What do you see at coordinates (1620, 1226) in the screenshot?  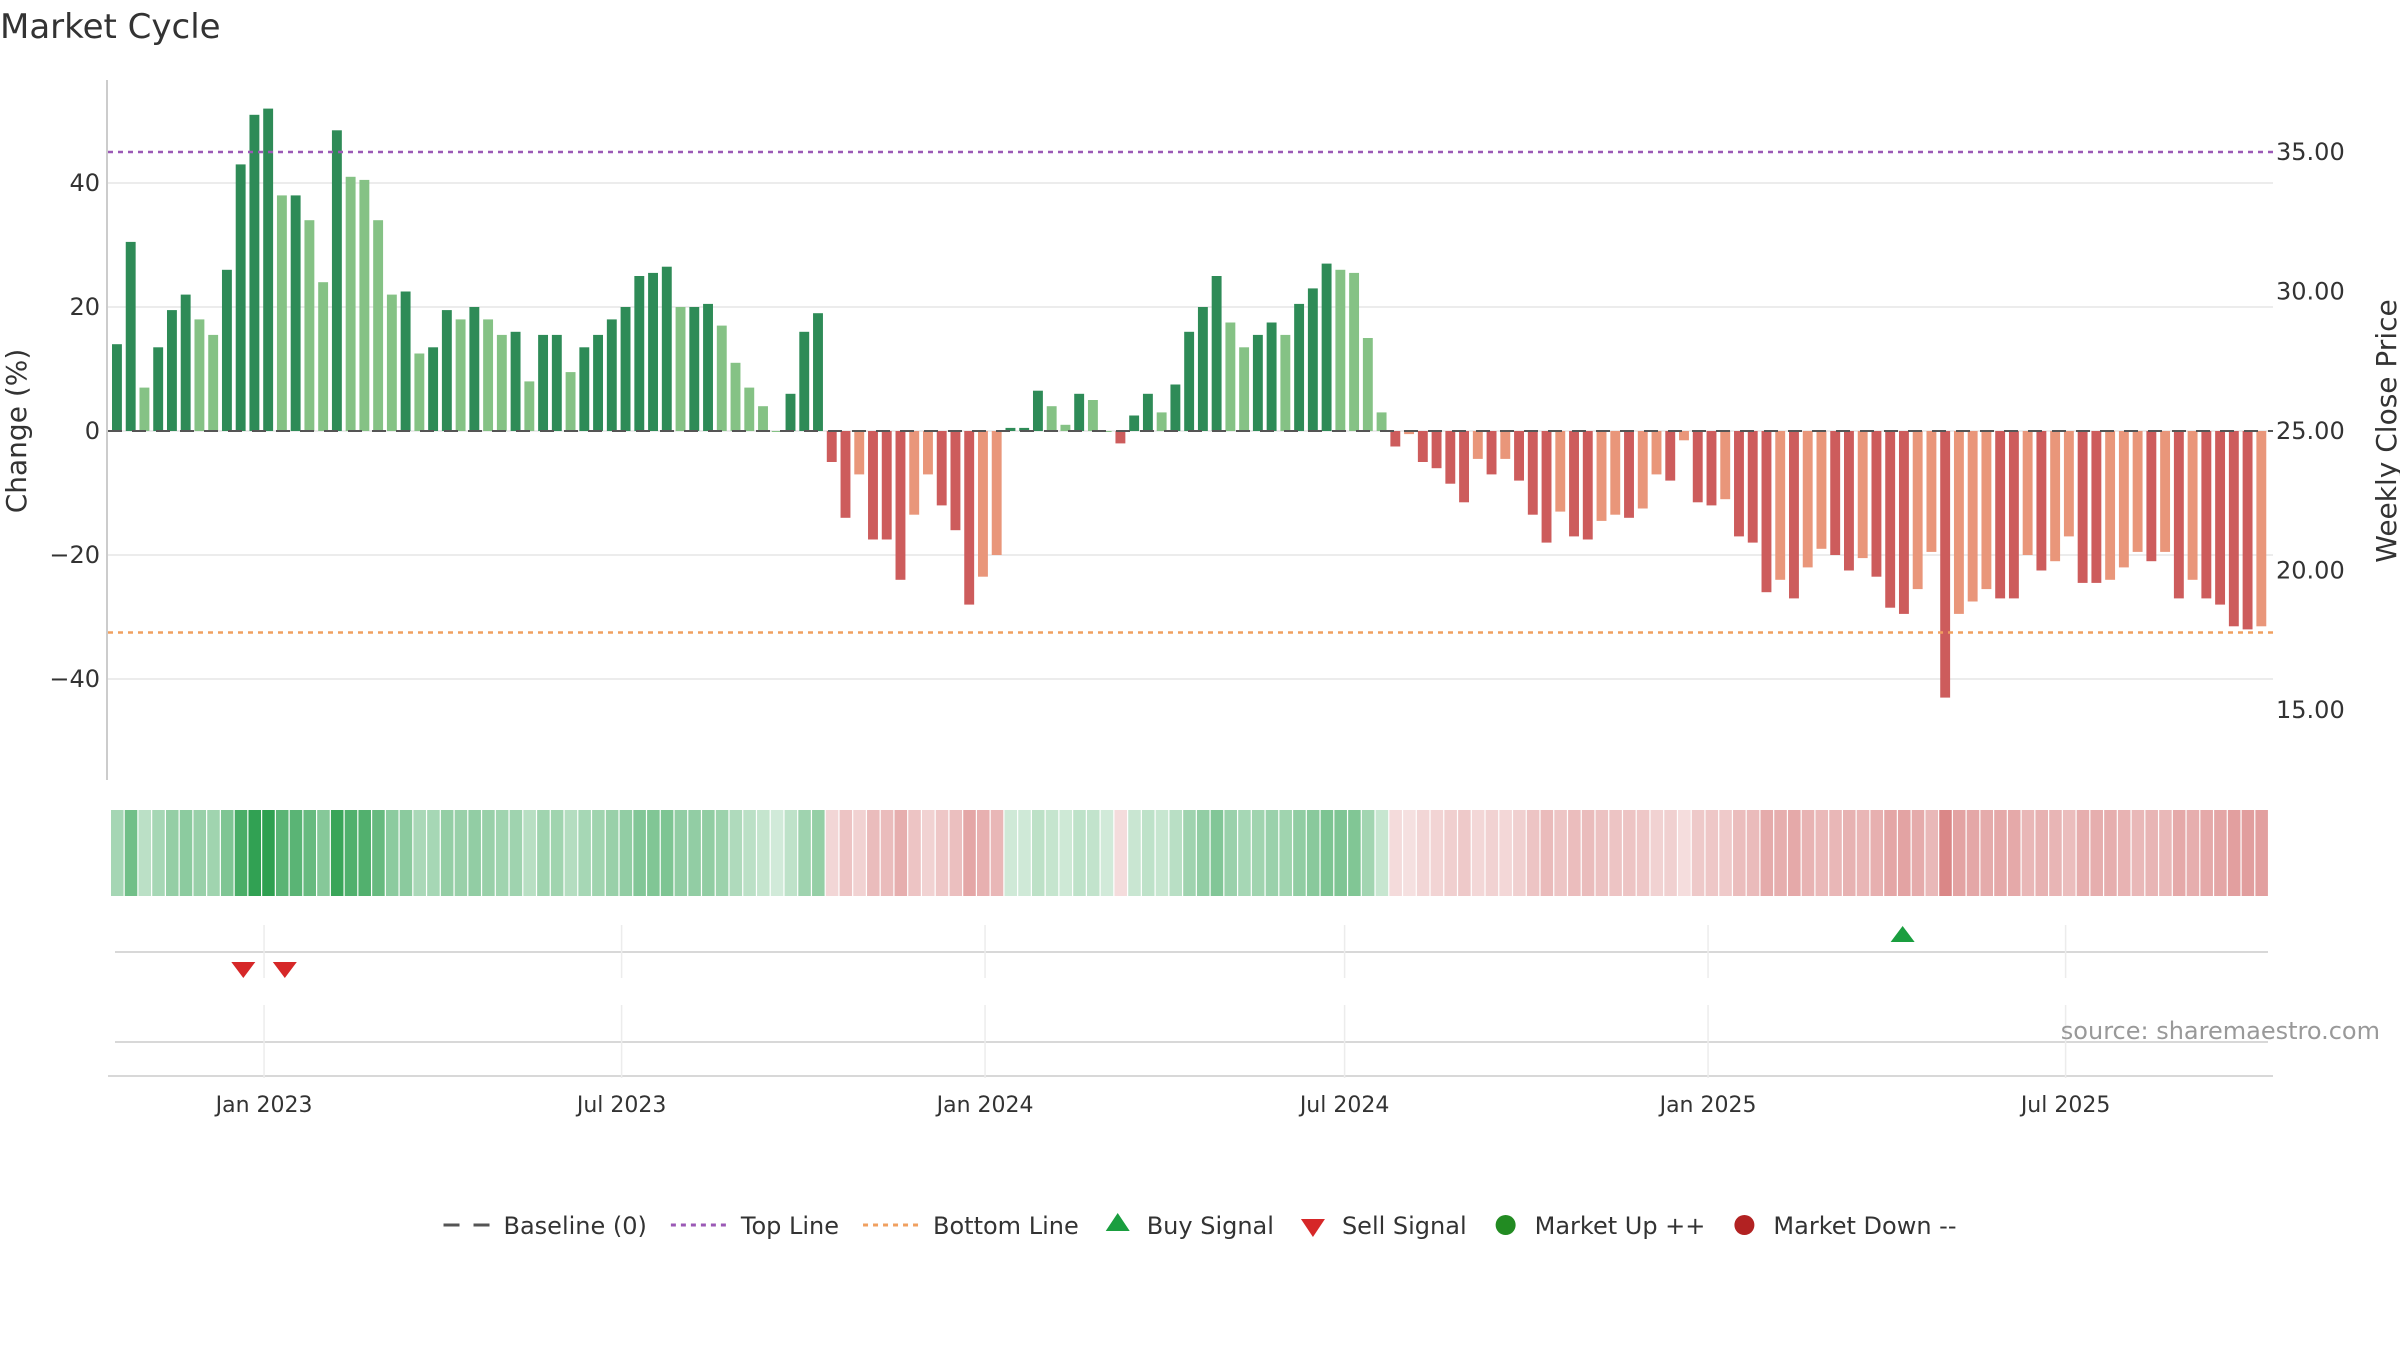 I see `legend-label: Market Up ++` at bounding box center [1620, 1226].